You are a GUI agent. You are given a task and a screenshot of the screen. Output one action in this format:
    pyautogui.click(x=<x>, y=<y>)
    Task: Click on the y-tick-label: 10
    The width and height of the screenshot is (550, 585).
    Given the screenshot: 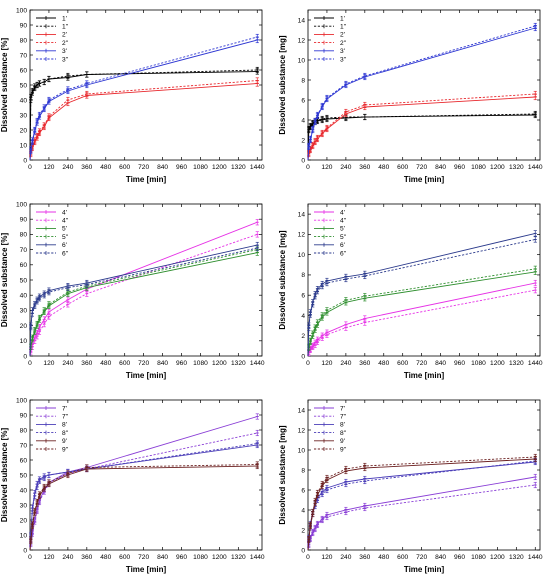 What is the action you would take?
    pyautogui.click(x=302, y=60)
    